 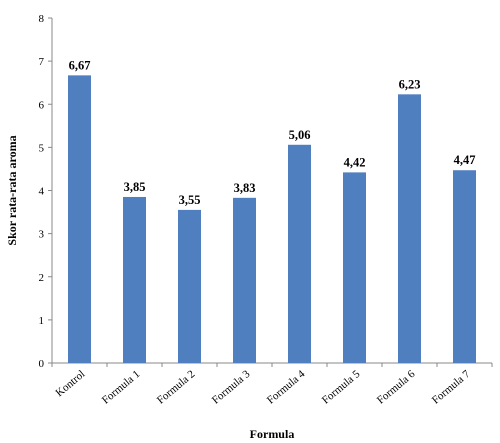 I want to click on x-axis-title: Formula, so click(x=272, y=434).